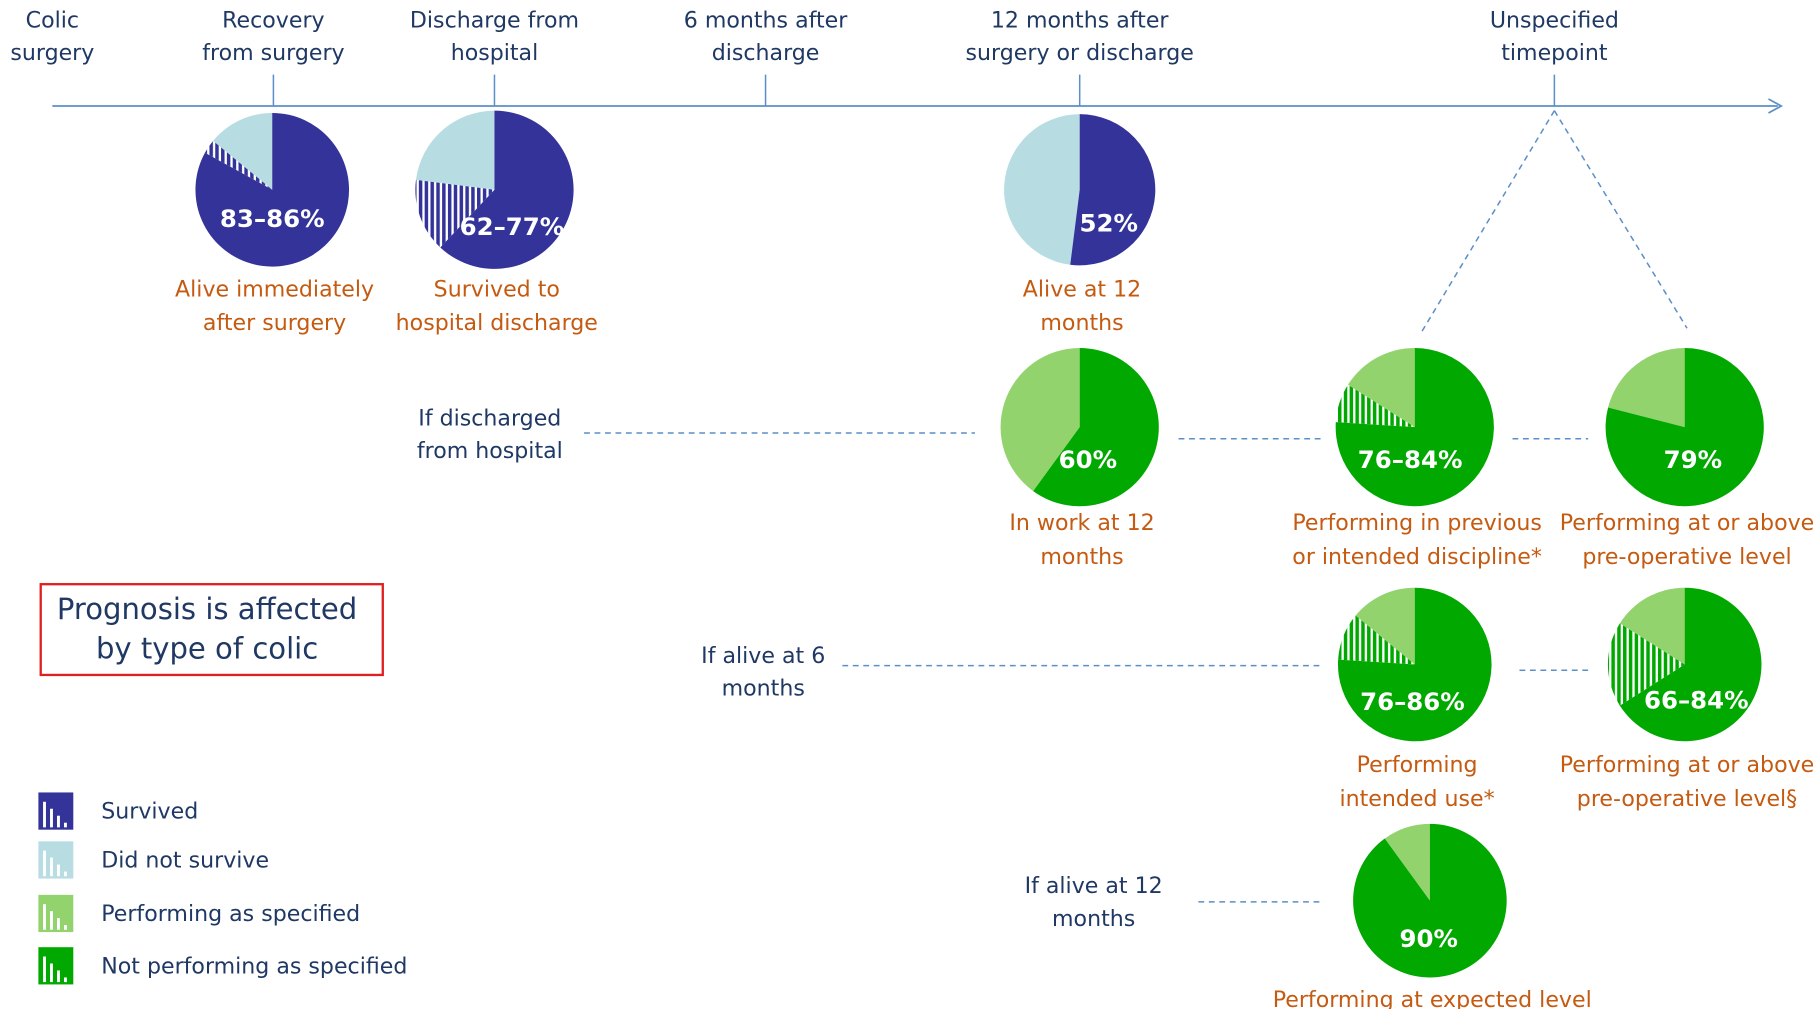 The height and width of the screenshot is (1009, 1815). What do you see at coordinates (1428, 938) in the screenshot?
I see `pie-label: 90%` at bounding box center [1428, 938].